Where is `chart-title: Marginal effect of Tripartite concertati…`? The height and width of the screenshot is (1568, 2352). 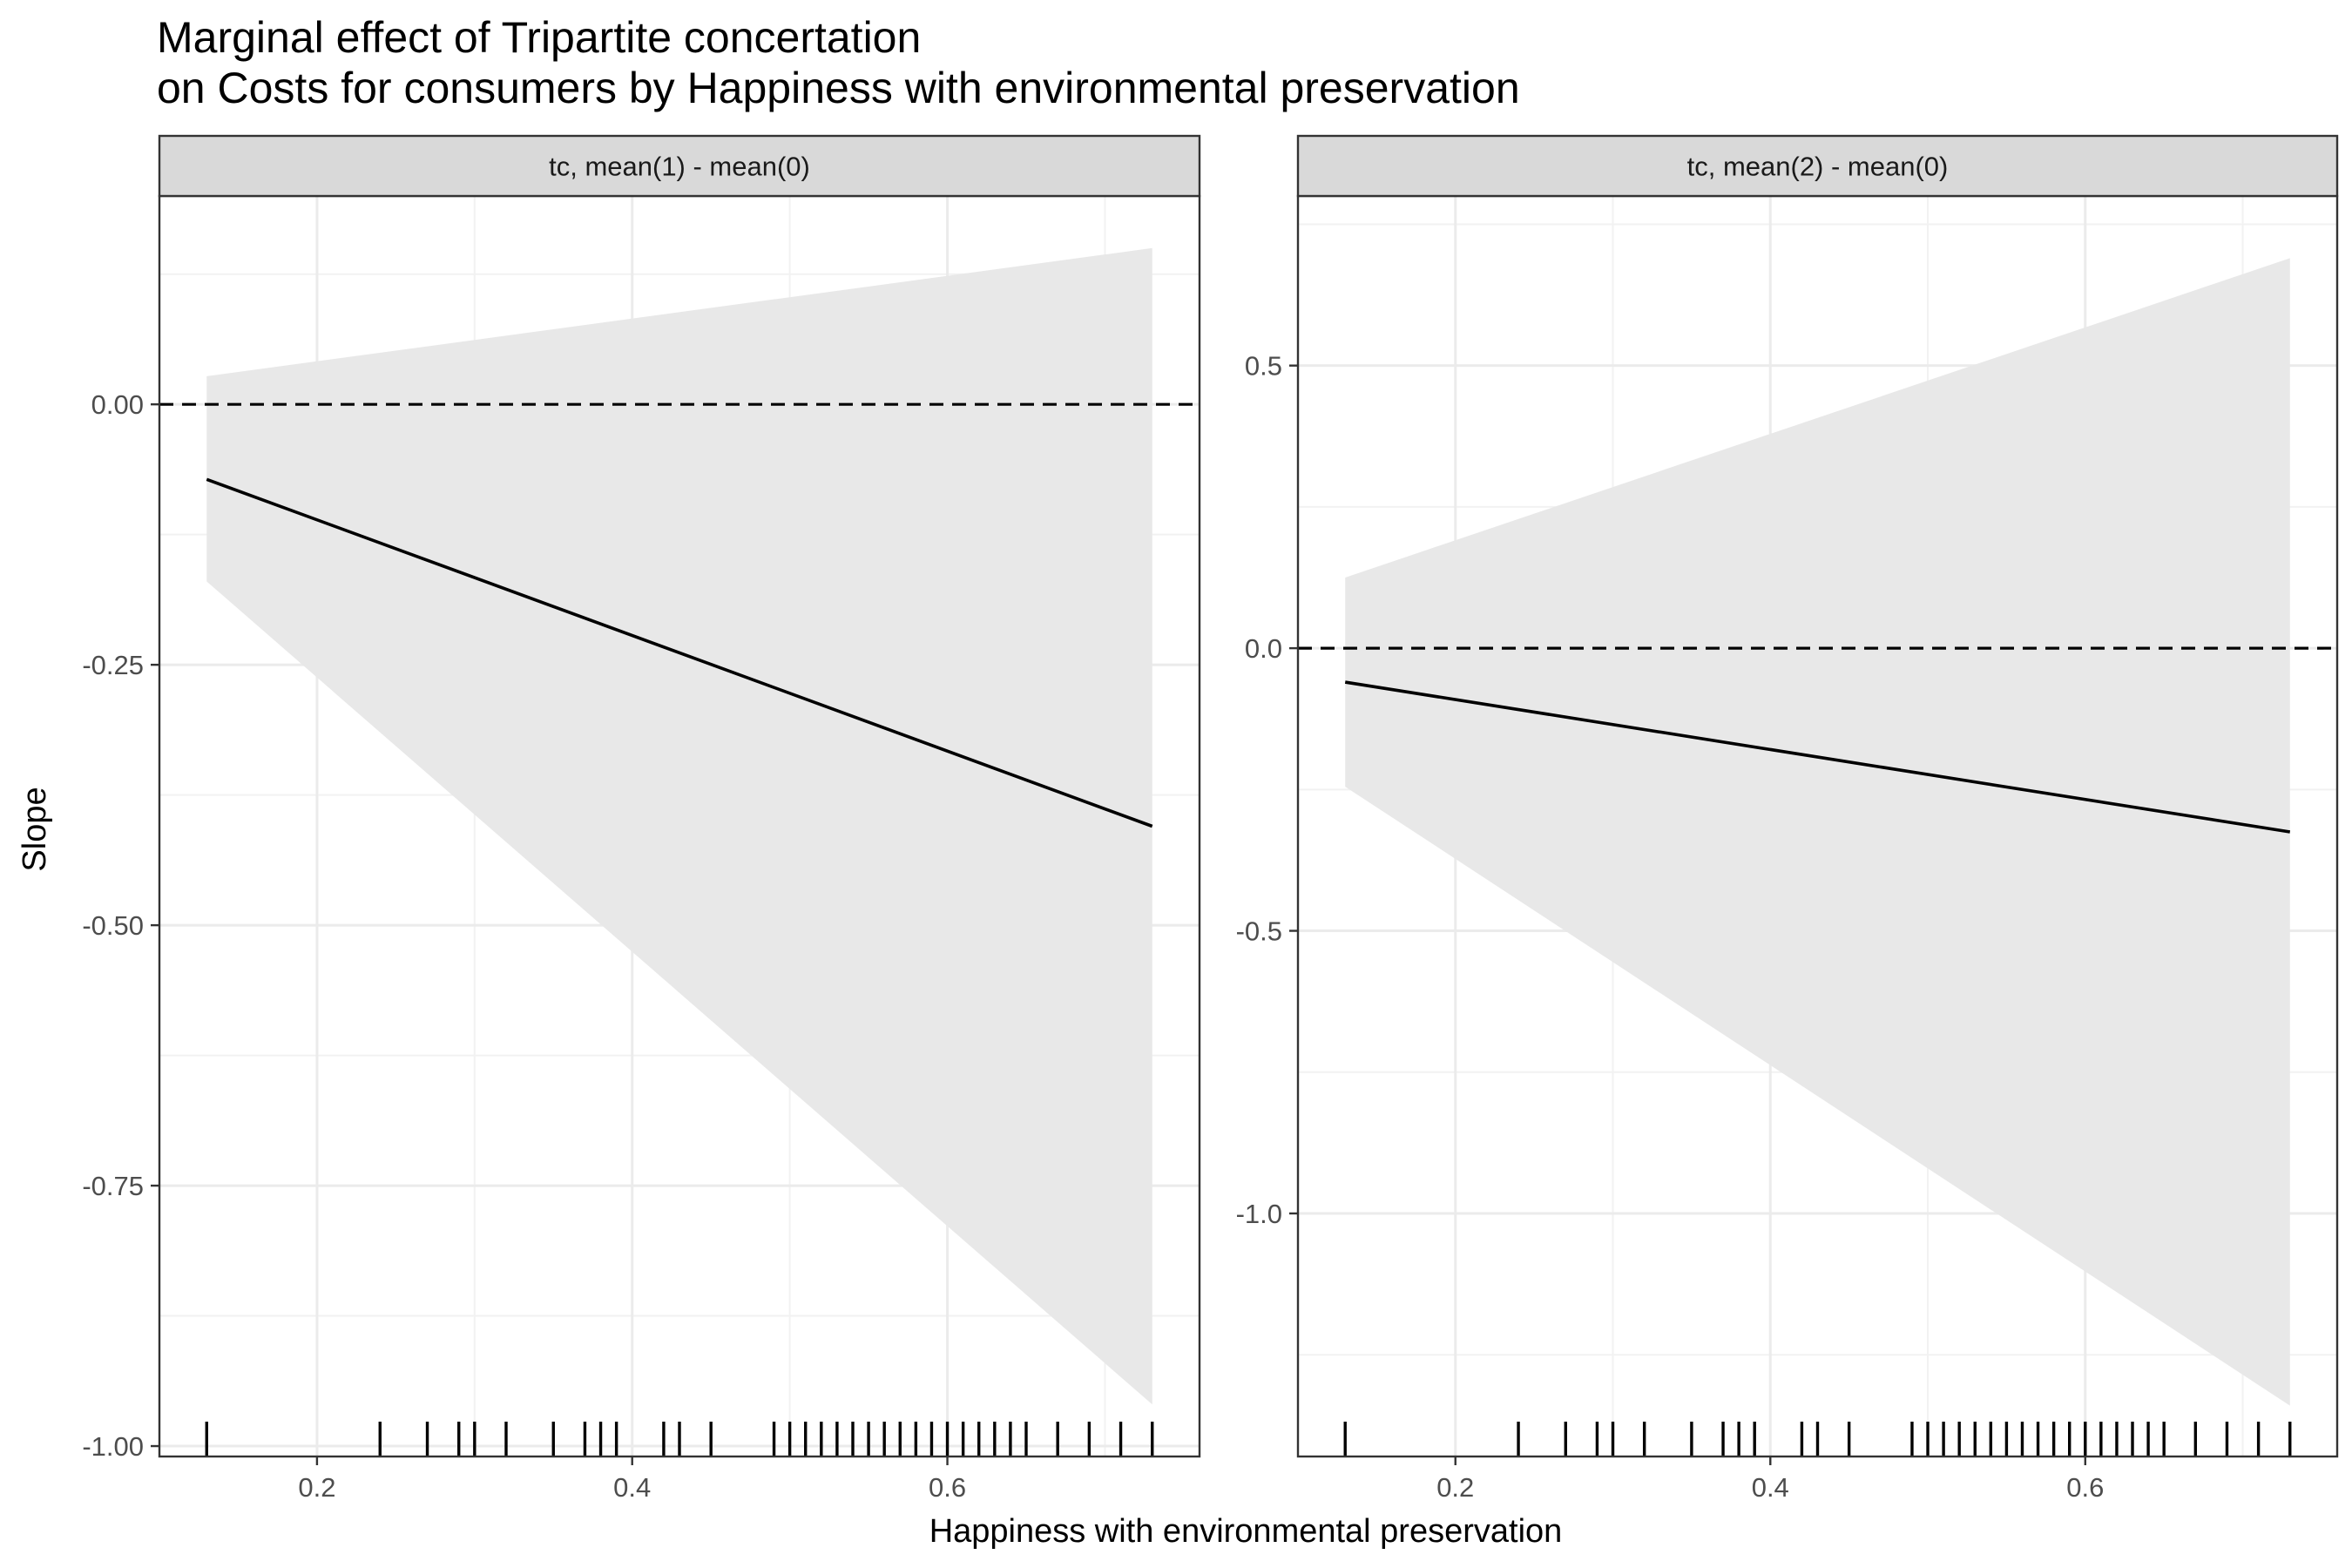 chart-title: Marginal effect of Tripartite concertati… is located at coordinates (539, 37).